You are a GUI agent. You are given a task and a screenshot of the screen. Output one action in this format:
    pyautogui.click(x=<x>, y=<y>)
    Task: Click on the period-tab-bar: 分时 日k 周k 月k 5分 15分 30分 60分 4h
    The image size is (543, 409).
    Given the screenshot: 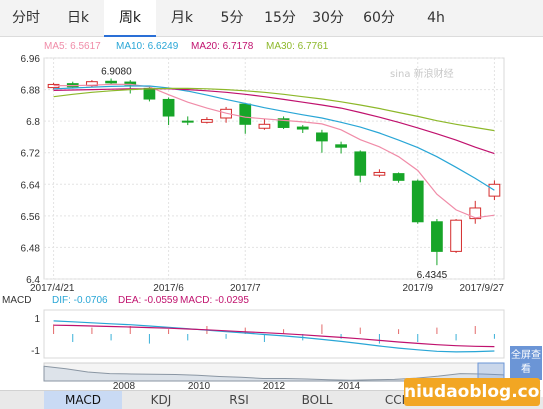 What is the action you would take?
    pyautogui.click(x=271, y=18)
    